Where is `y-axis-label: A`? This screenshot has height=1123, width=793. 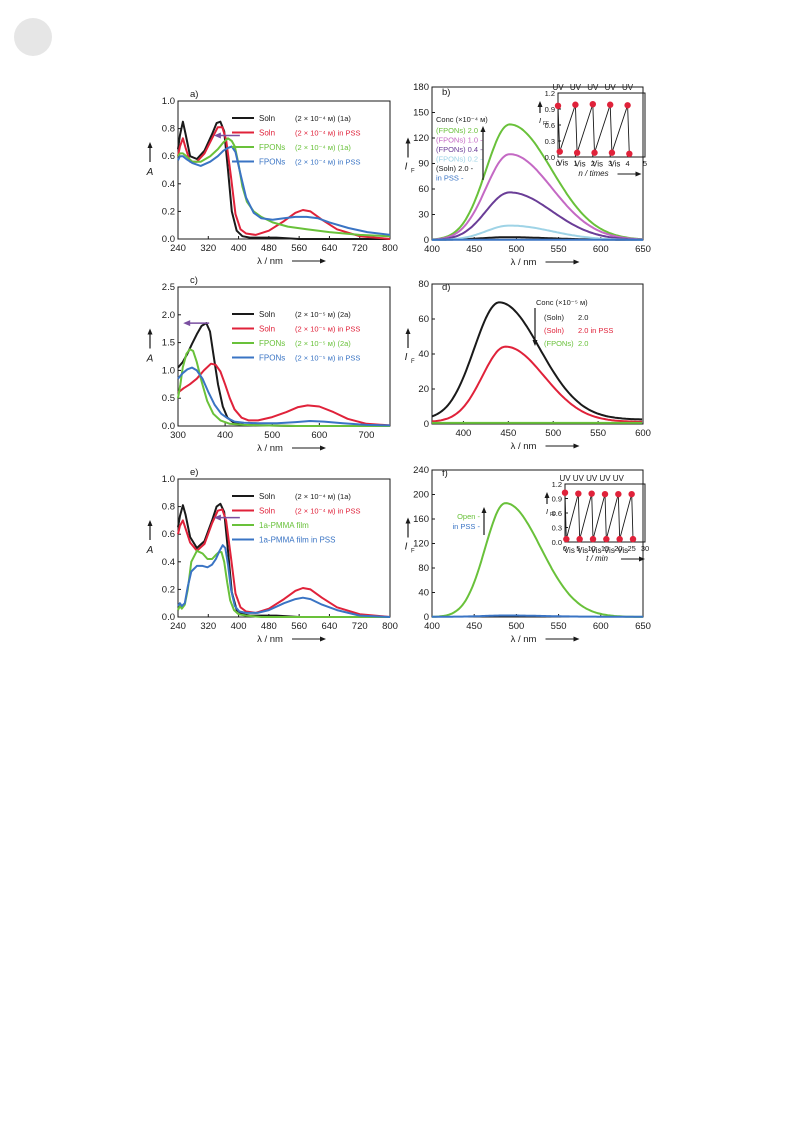 y-axis-label: A is located at coordinates (150, 550).